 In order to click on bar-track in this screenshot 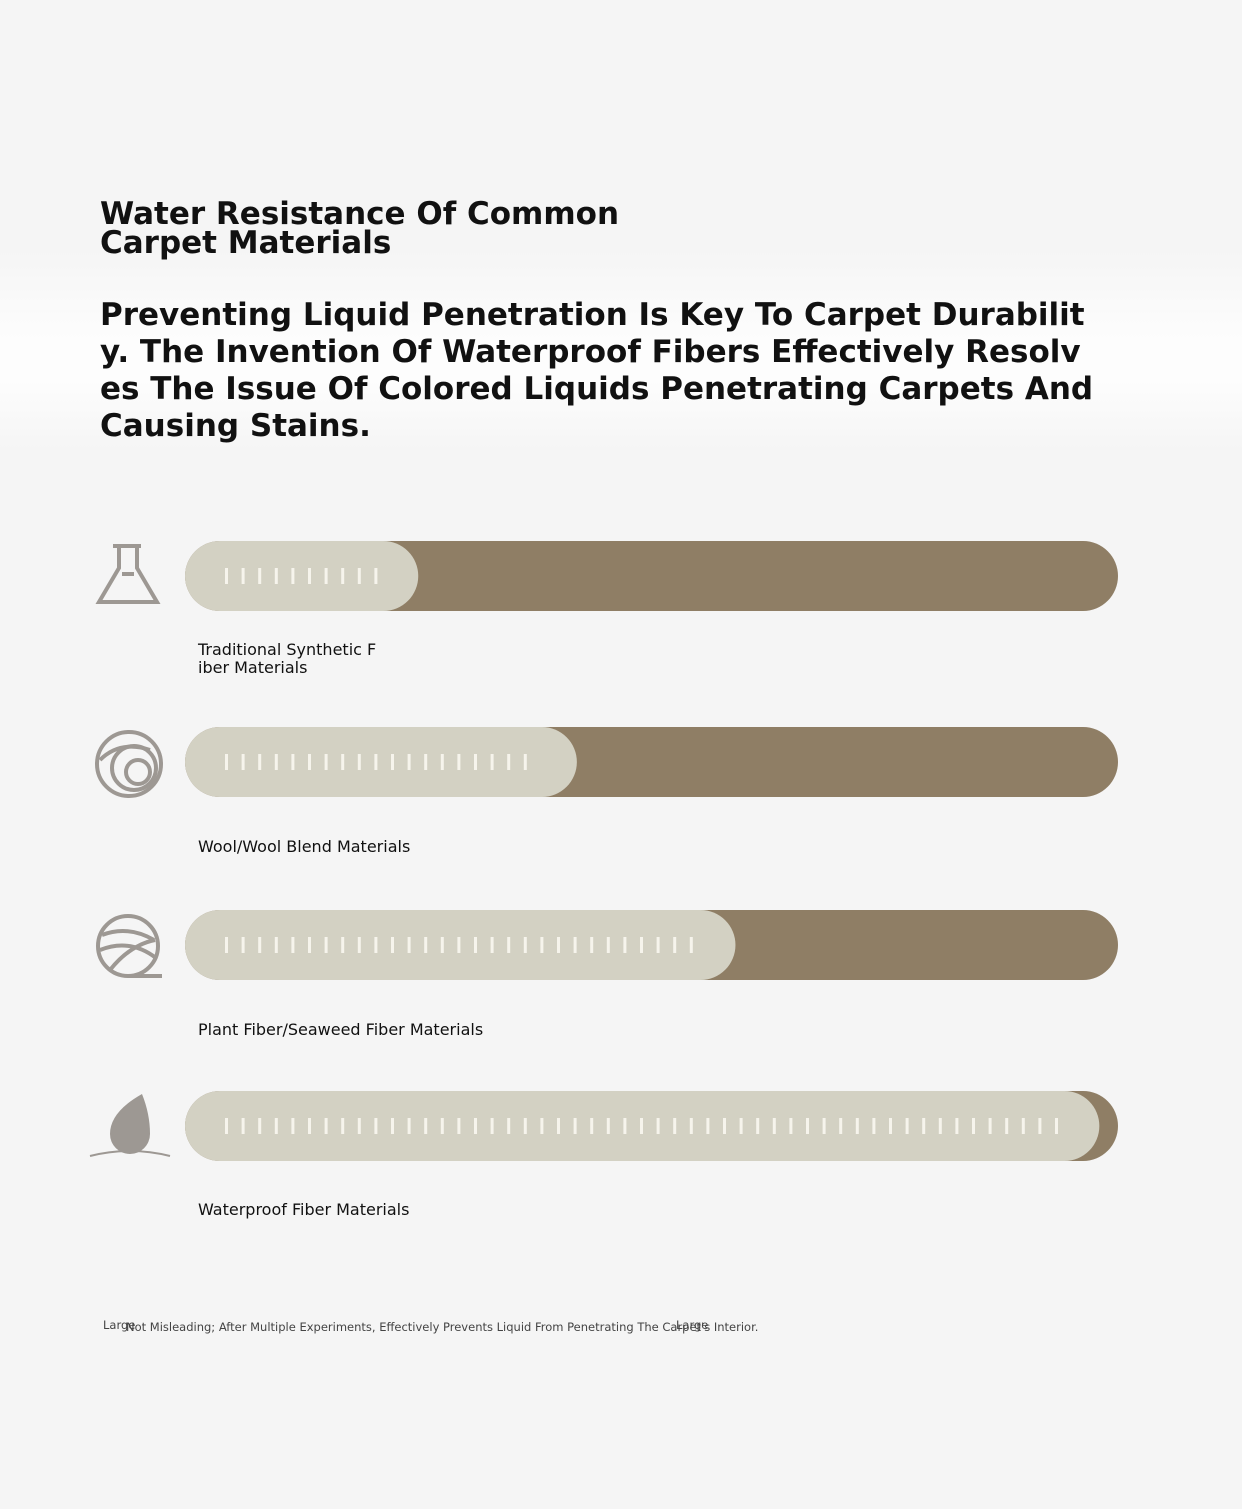, I will do `click(651, 576)`.